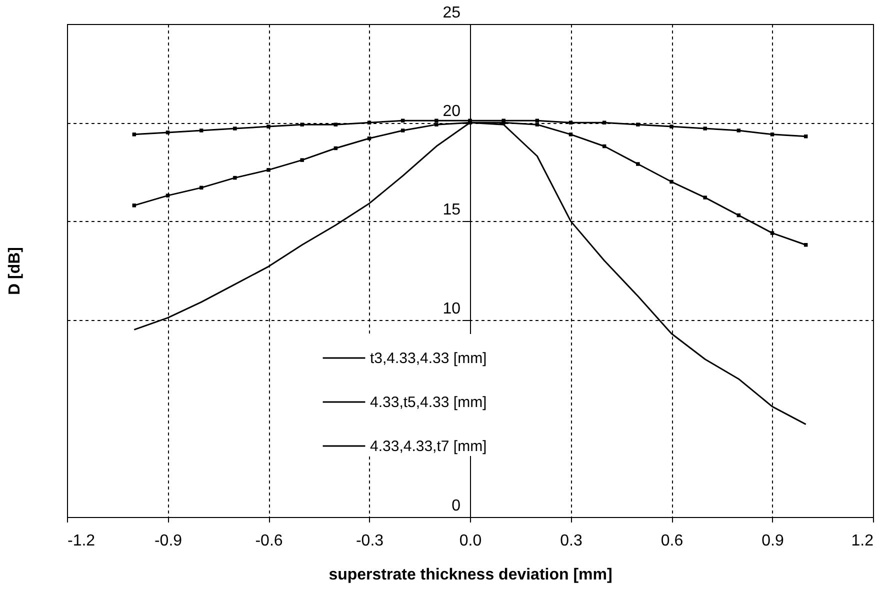  I want to click on y-tick-label: 15, so click(451, 210).